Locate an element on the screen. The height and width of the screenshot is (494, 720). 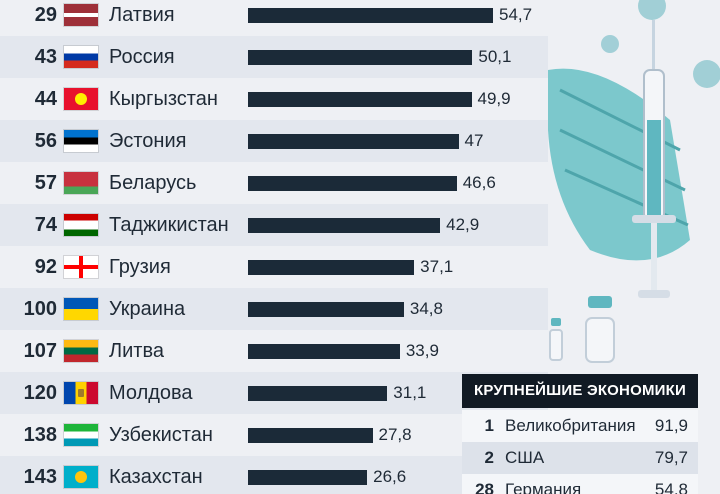
virus-icon is located at coordinates (660, 44).